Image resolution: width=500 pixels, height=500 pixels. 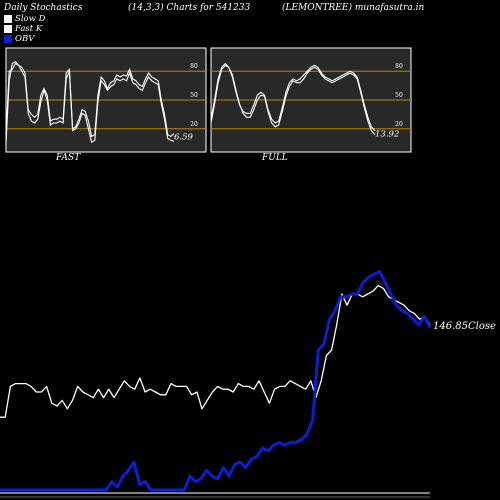 What do you see at coordinates (189, 8) in the screenshot?
I see `chart-params: (14,3,3) Charts for 541233` at bounding box center [189, 8].